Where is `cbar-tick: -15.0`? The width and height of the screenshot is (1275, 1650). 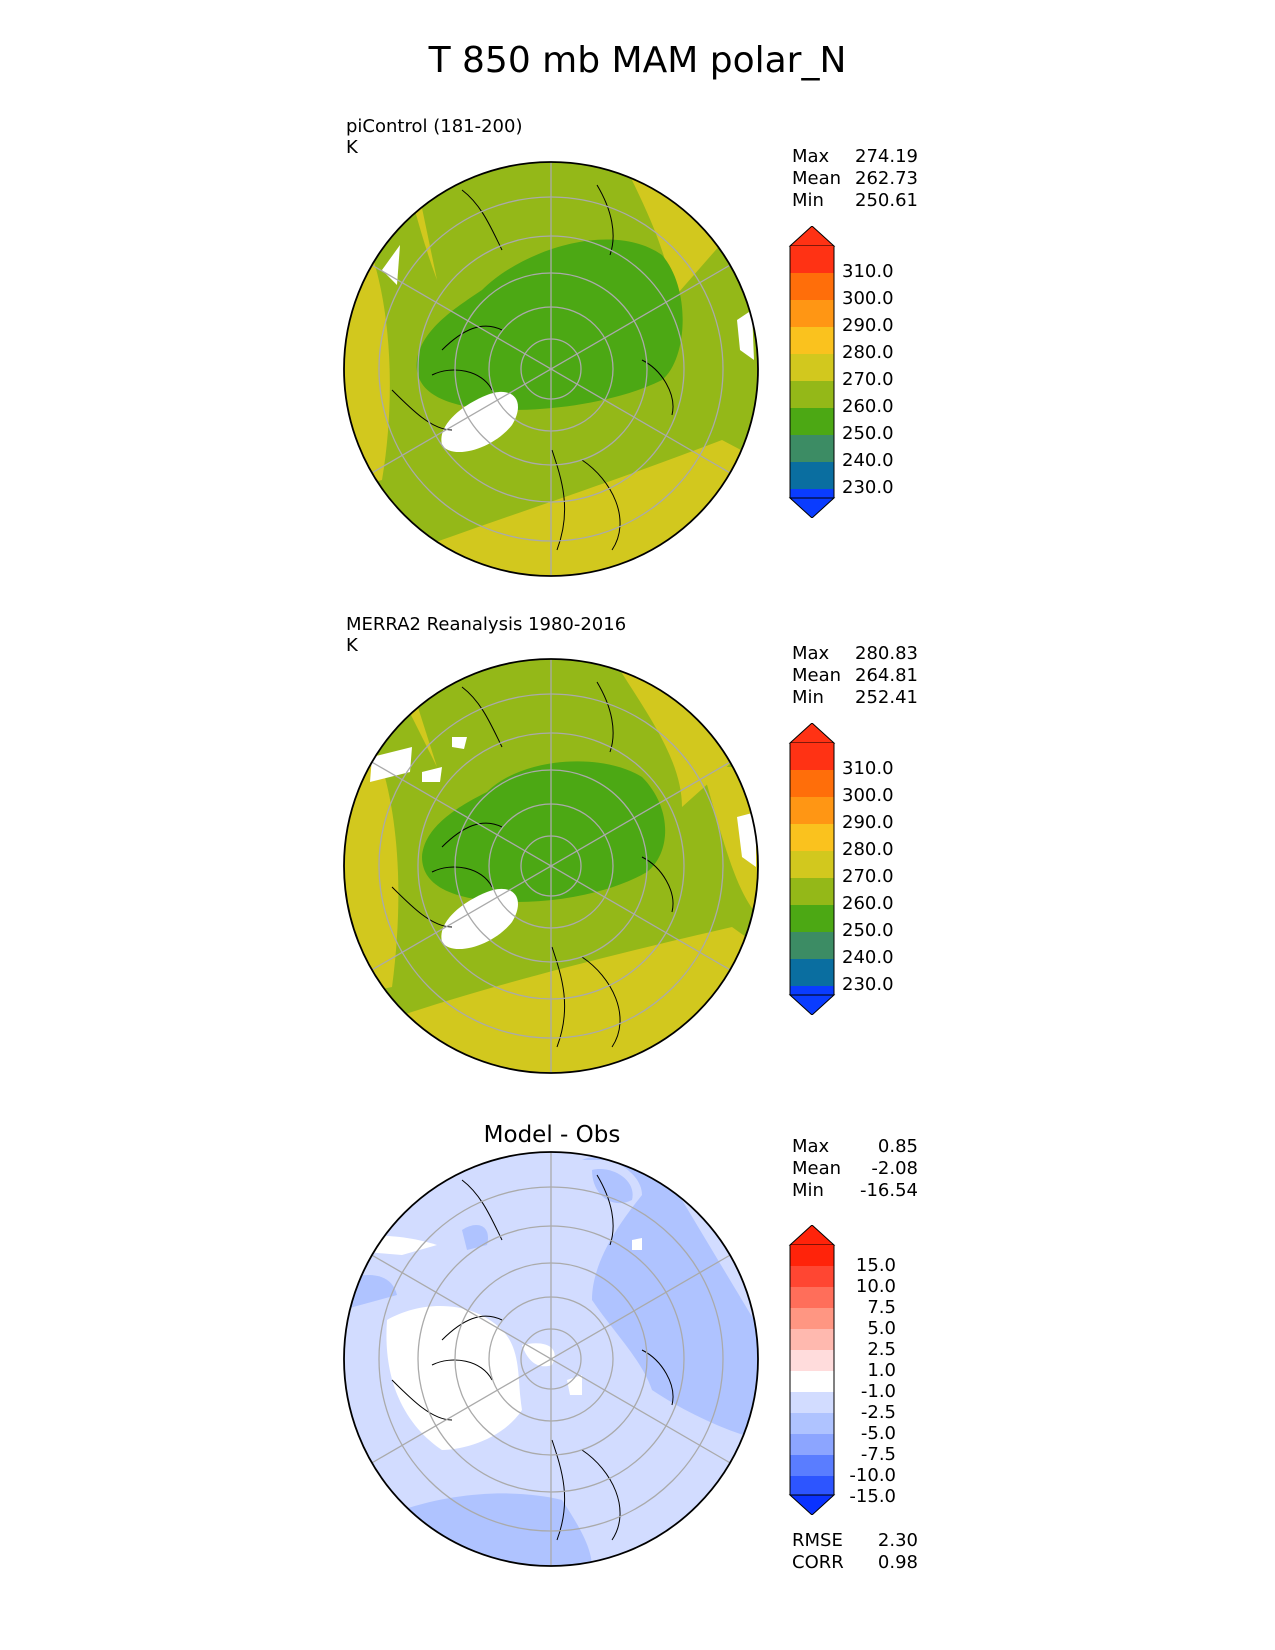
cbar-tick: -15.0 is located at coordinates (872, 1496).